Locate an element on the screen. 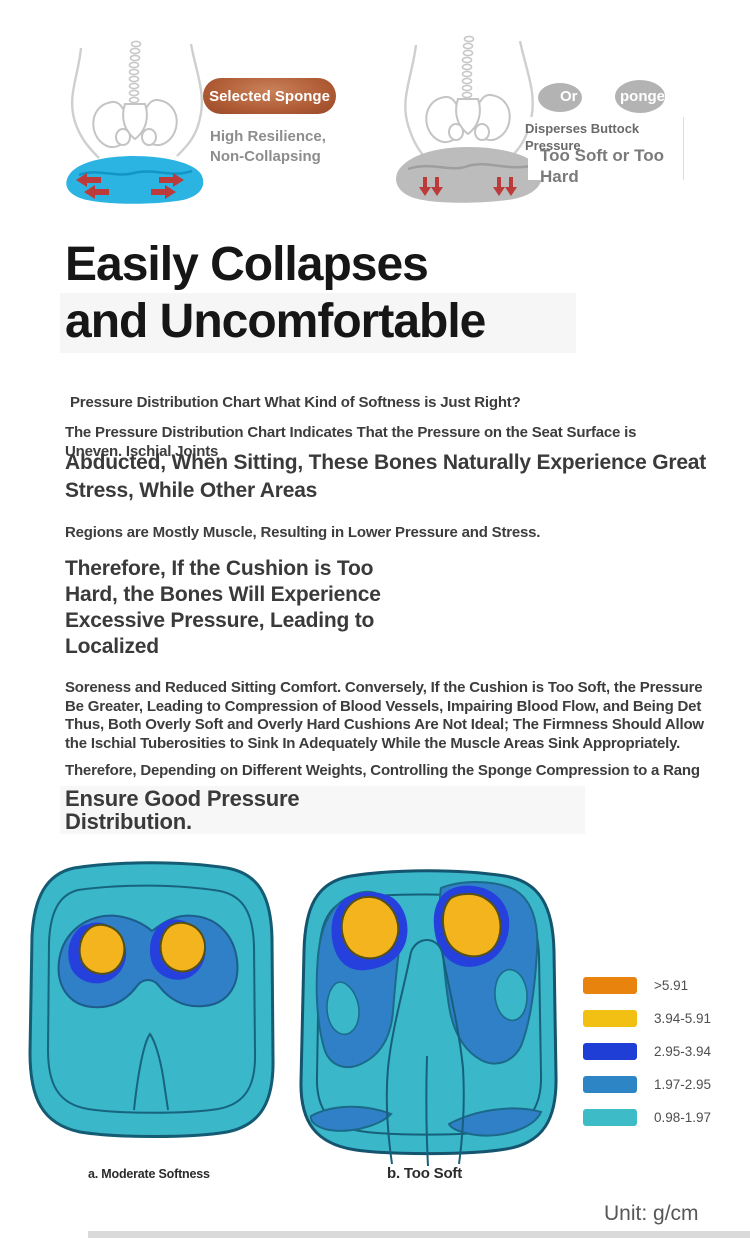 This screenshot has height=1238, width=750. selected-sponge-illustration is located at coordinates (135, 122).